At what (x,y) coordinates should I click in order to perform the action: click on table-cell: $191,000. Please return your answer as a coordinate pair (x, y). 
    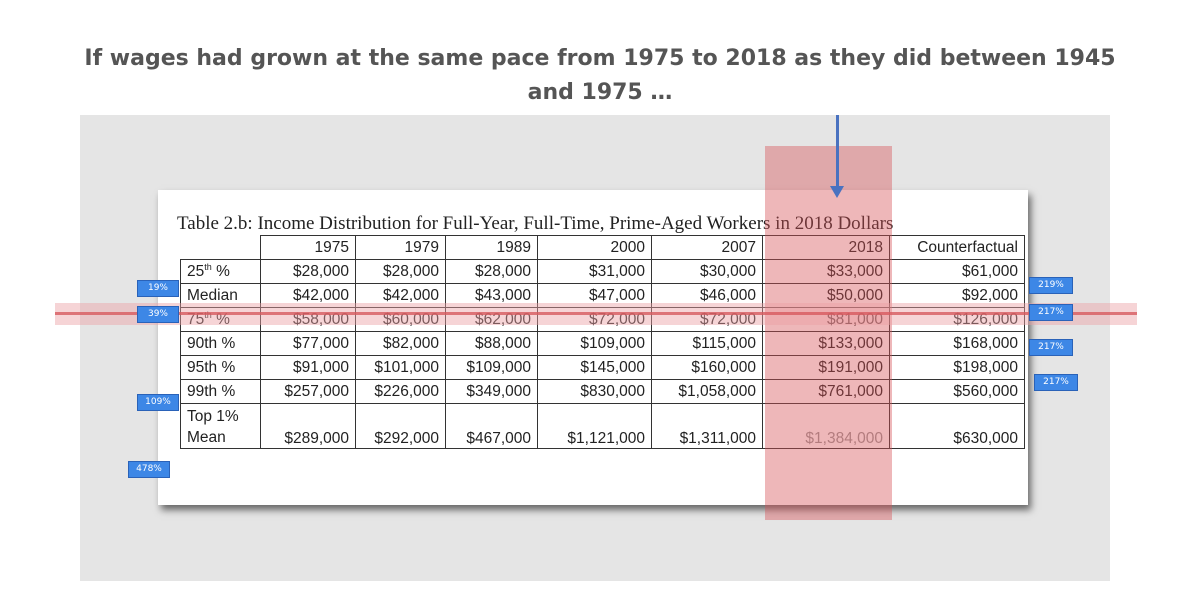
    Looking at the image, I should click on (826, 367).